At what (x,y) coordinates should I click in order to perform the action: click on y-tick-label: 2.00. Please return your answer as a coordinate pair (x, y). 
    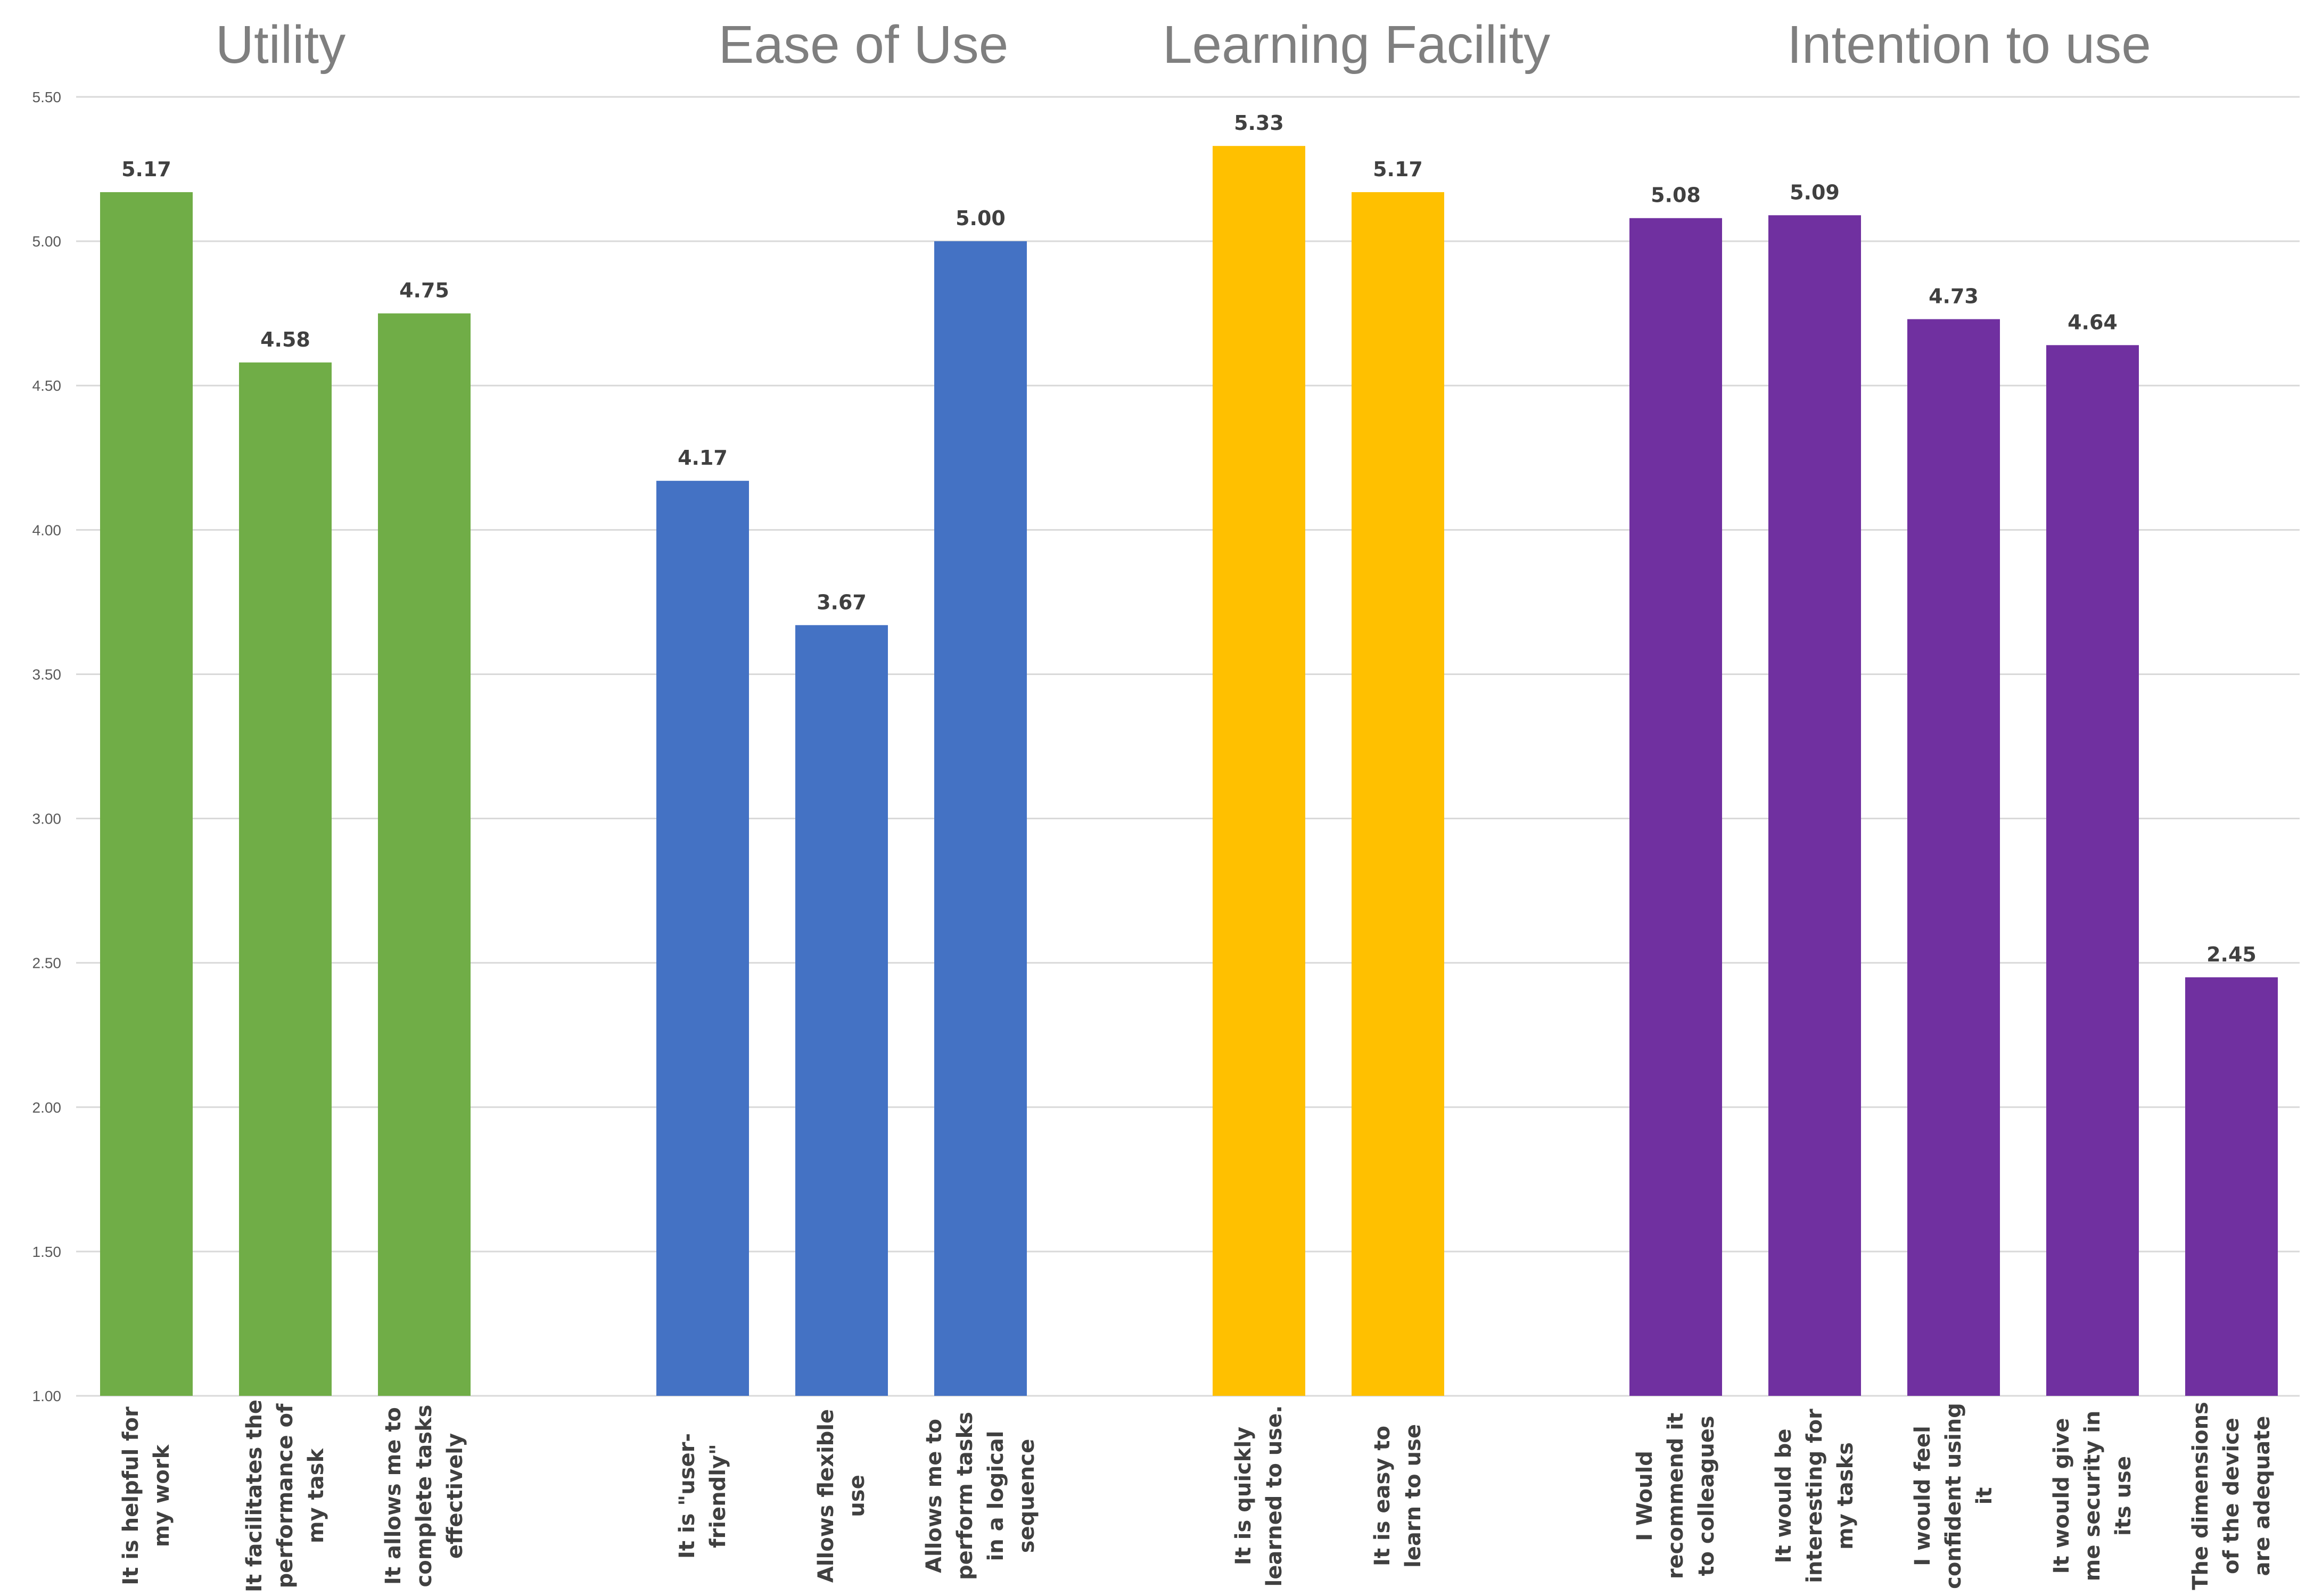
    Looking at the image, I should click on (47, 1107).